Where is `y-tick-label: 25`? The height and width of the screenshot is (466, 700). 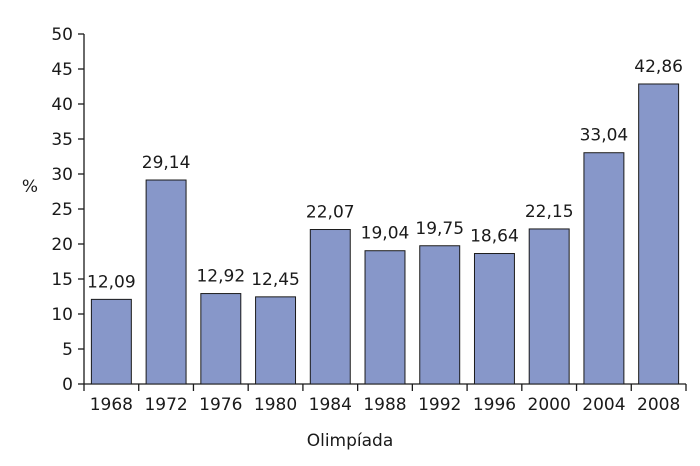
y-tick-label: 25 is located at coordinates (62, 210).